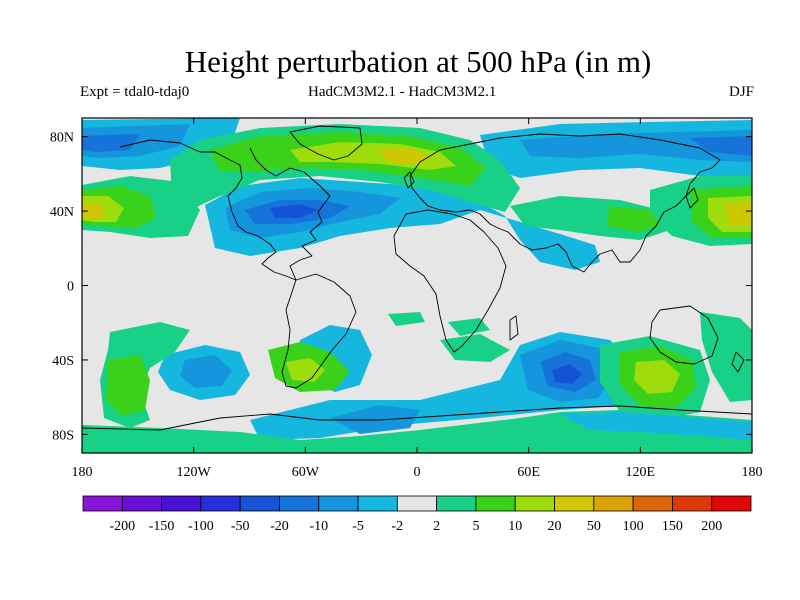  I want to click on season-label: DJF, so click(741, 92).